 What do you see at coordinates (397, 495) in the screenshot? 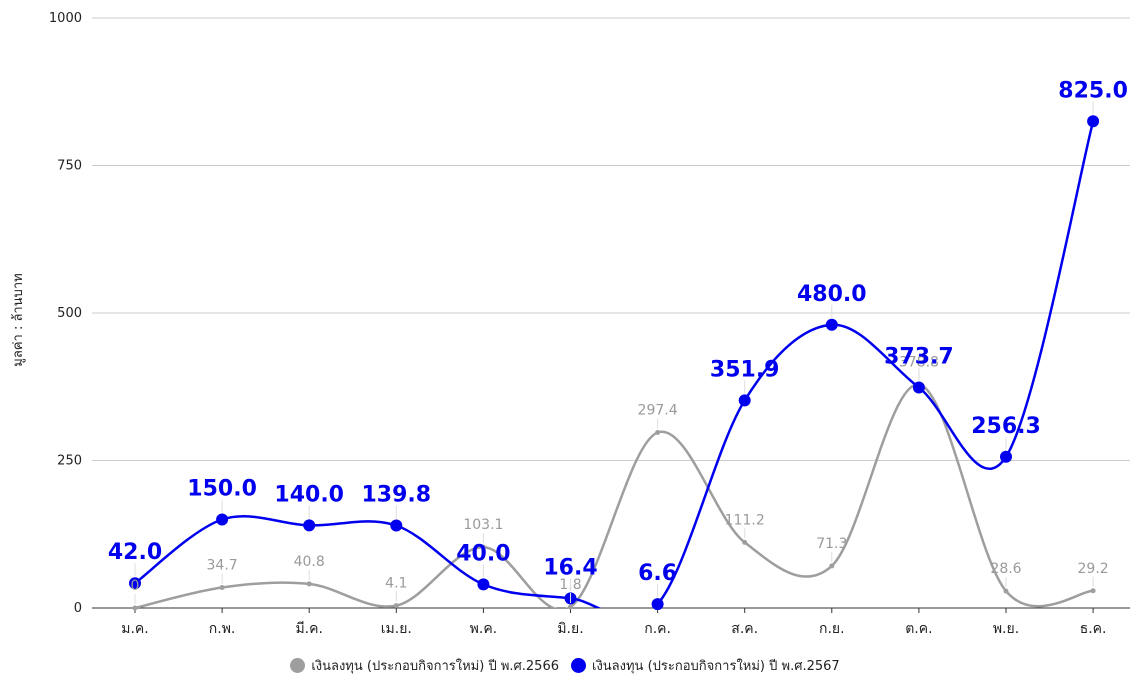
I see `data-label-2567: 139.8` at bounding box center [397, 495].